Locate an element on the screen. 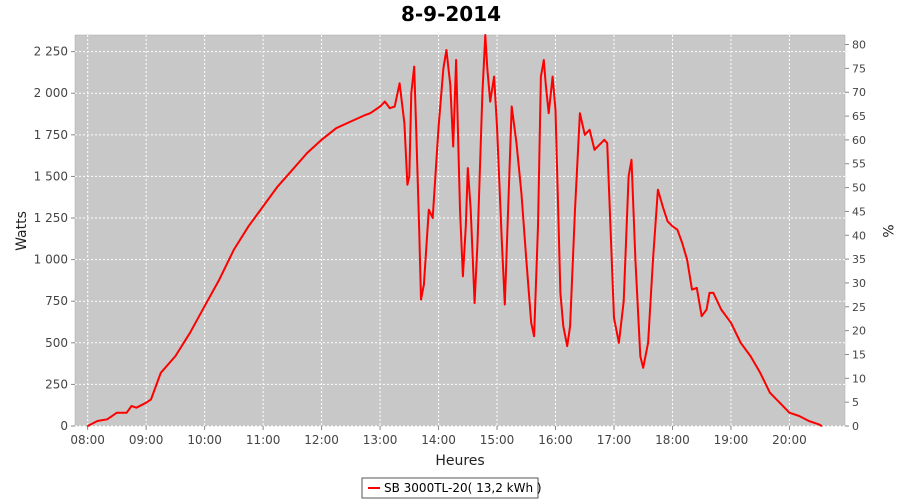 The width and height of the screenshot is (900, 500). y-tick-label: 1 500 is located at coordinates (51, 176).